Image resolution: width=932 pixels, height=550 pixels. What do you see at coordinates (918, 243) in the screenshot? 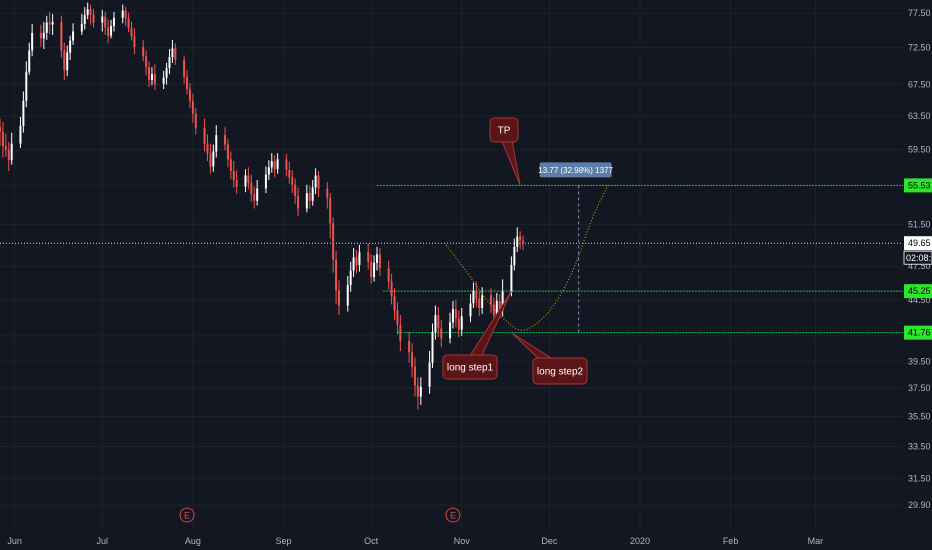
I see `current-price-tag` at bounding box center [918, 243].